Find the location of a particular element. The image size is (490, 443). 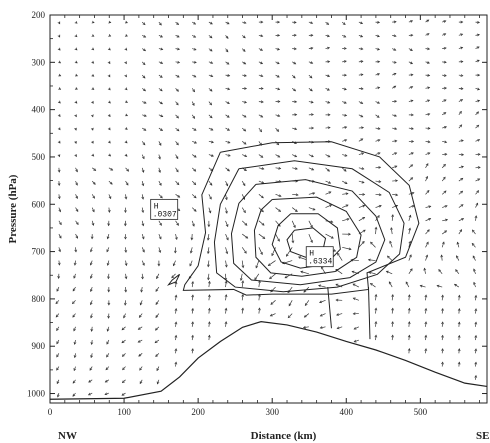

y-tick-label: 800 is located at coordinates (39, 299).